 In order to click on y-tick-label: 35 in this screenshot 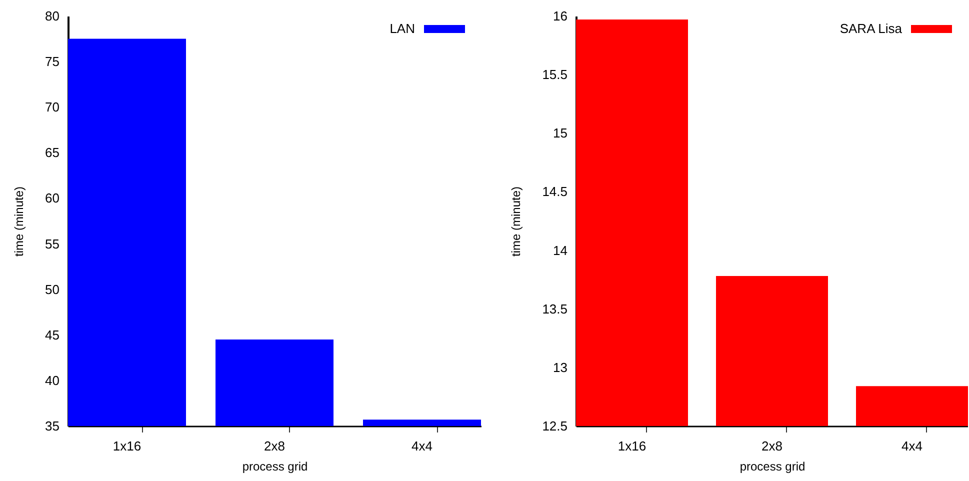, I will do `click(52, 426)`.